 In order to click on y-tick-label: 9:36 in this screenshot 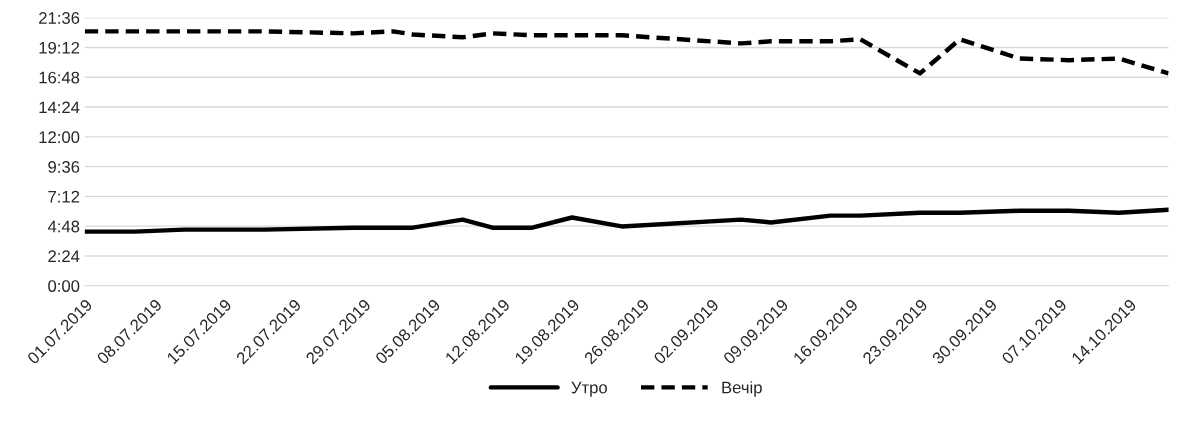, I will do `click(64, 167)`.